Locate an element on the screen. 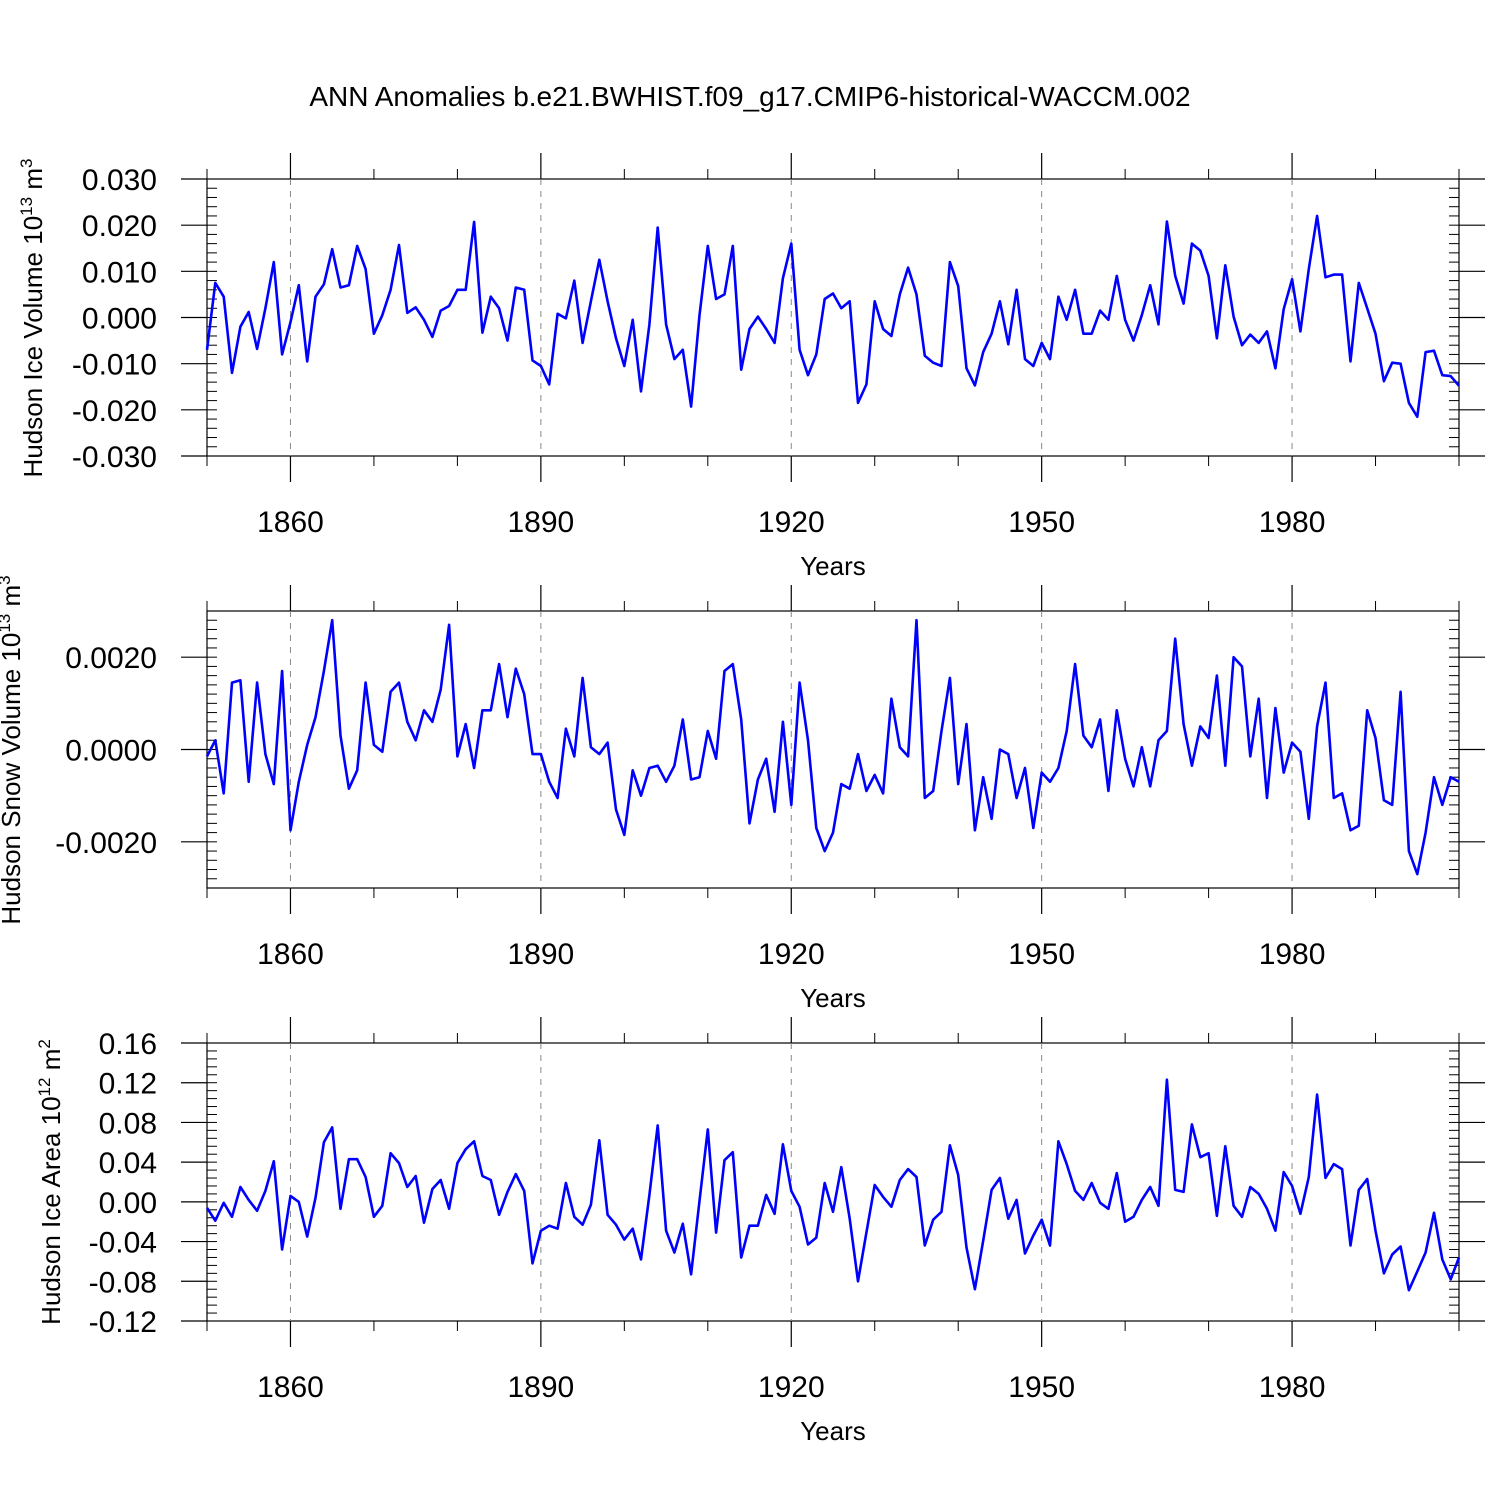 This screenshot has height=1500, width=1500. y-axis-label: Hudson Ice Area 1012 m2 is located at coordinates (50, 1182).